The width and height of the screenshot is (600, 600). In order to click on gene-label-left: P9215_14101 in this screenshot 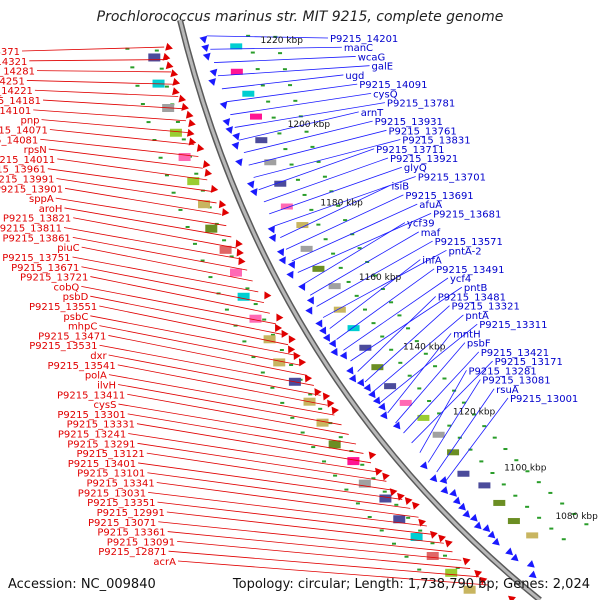, I will do `click(15, 111)`.